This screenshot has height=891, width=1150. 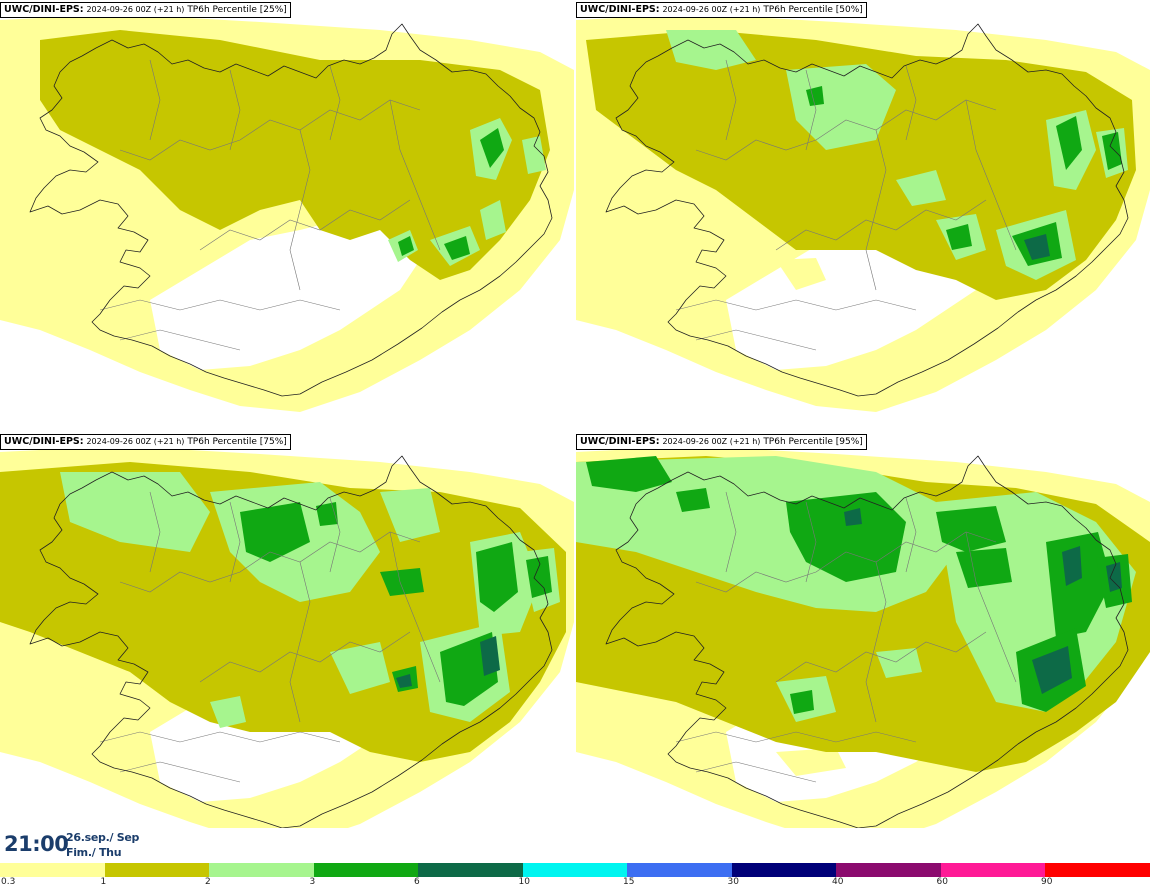 What do you see at coordinates (838, 882) in the screenshot?
I see `colorbar-tick-label: 40` at bounding box center [838, 882].